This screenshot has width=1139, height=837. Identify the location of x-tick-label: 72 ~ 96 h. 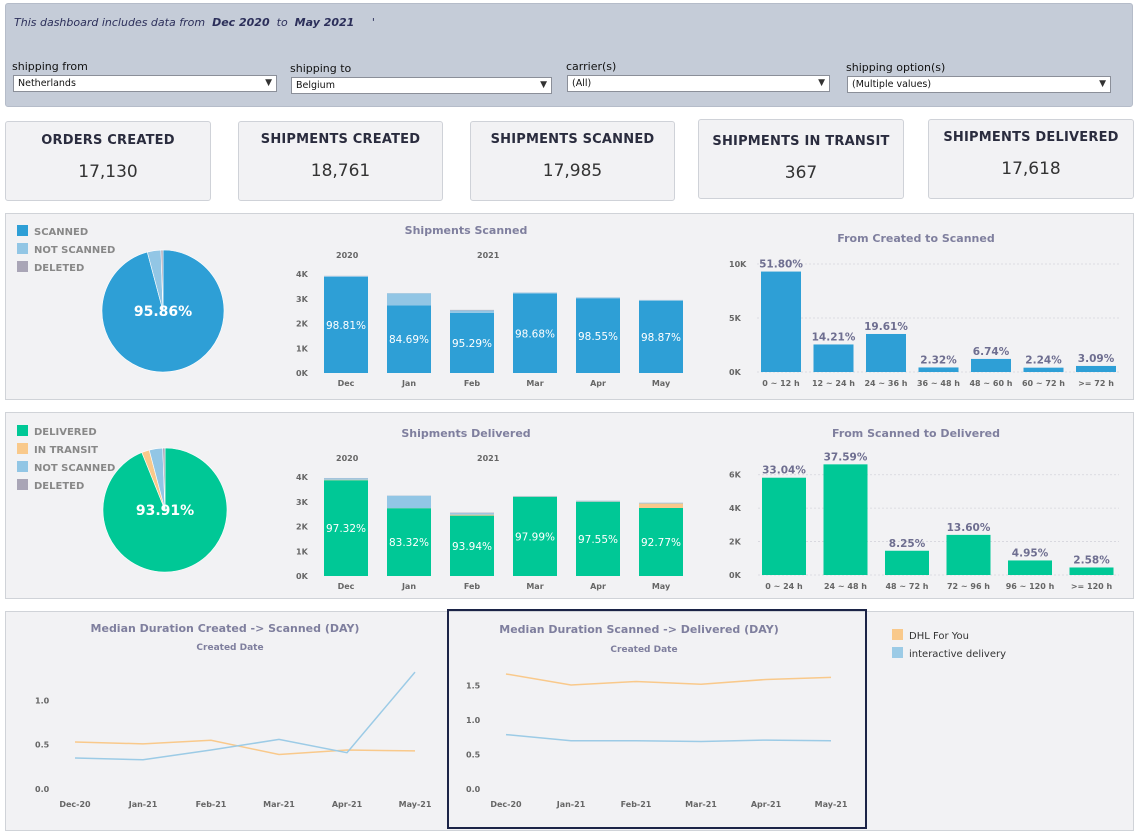
(968, 586).